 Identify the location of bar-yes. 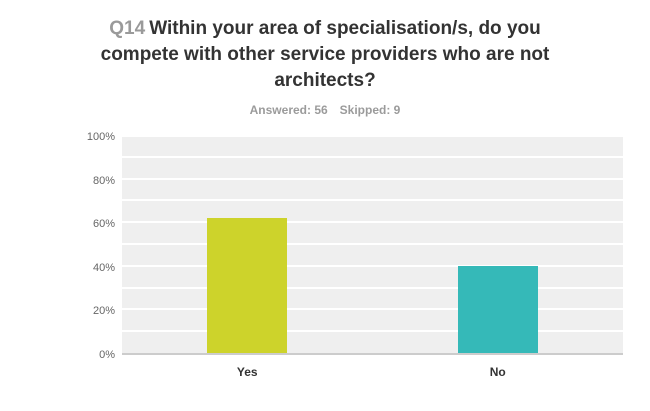
(247, 285).